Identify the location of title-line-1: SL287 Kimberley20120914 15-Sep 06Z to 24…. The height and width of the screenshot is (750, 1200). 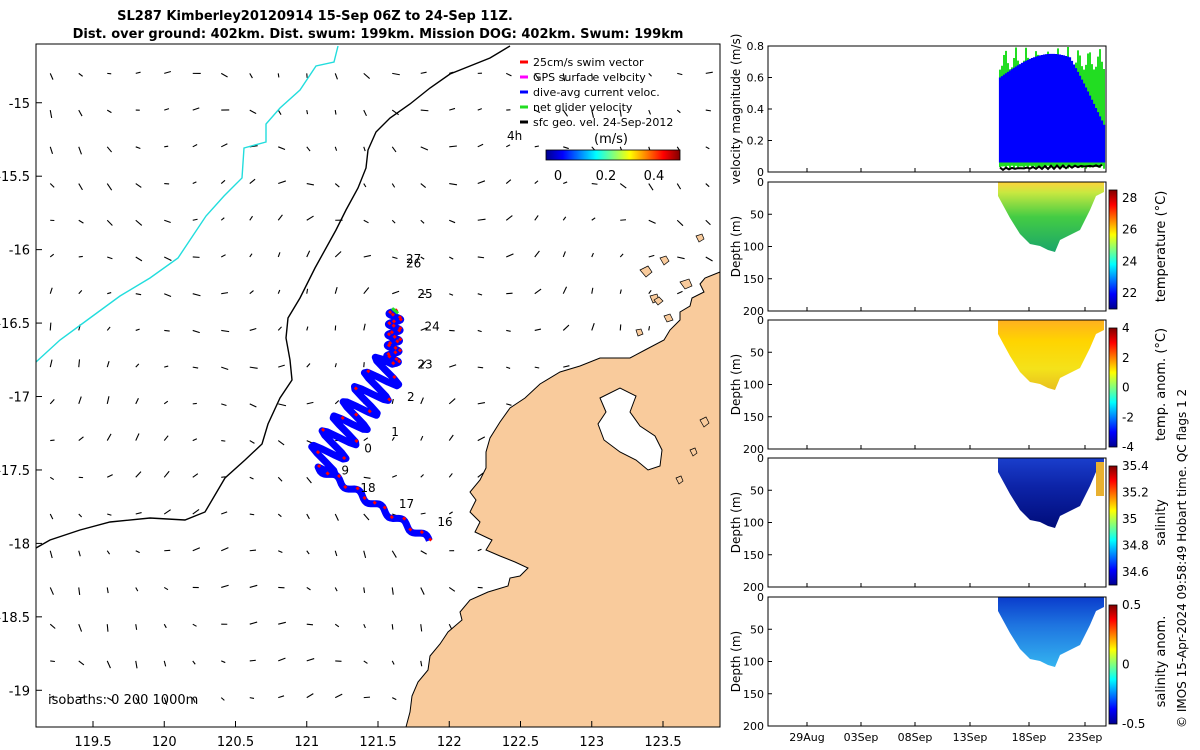
(315, 16).